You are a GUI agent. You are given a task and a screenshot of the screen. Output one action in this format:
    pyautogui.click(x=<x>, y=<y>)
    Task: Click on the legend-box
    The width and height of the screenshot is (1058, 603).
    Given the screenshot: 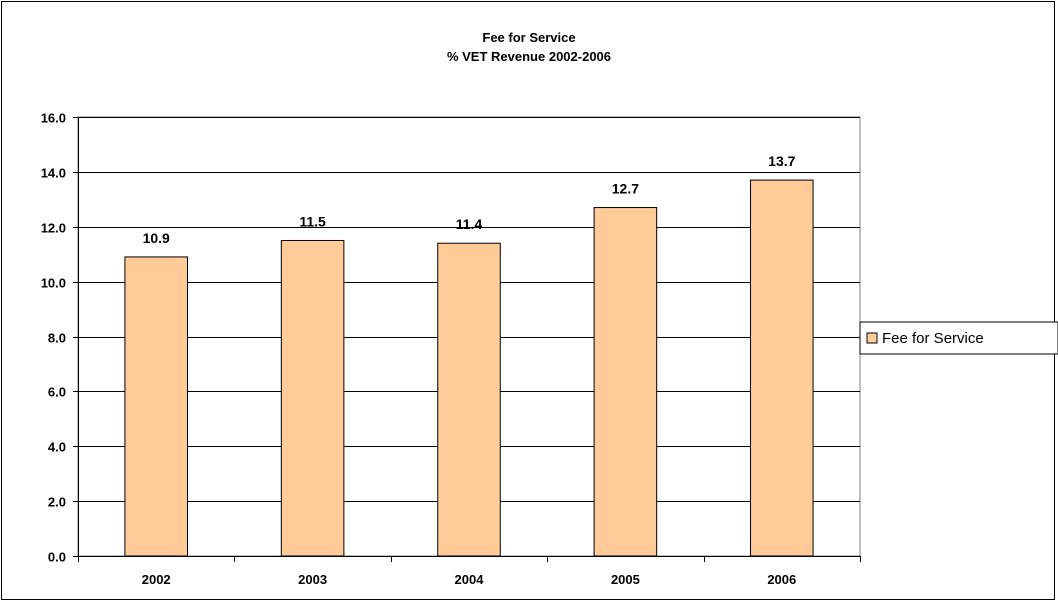 What is the action you would take?
    pyautogui.click(x=958, y=338)
    